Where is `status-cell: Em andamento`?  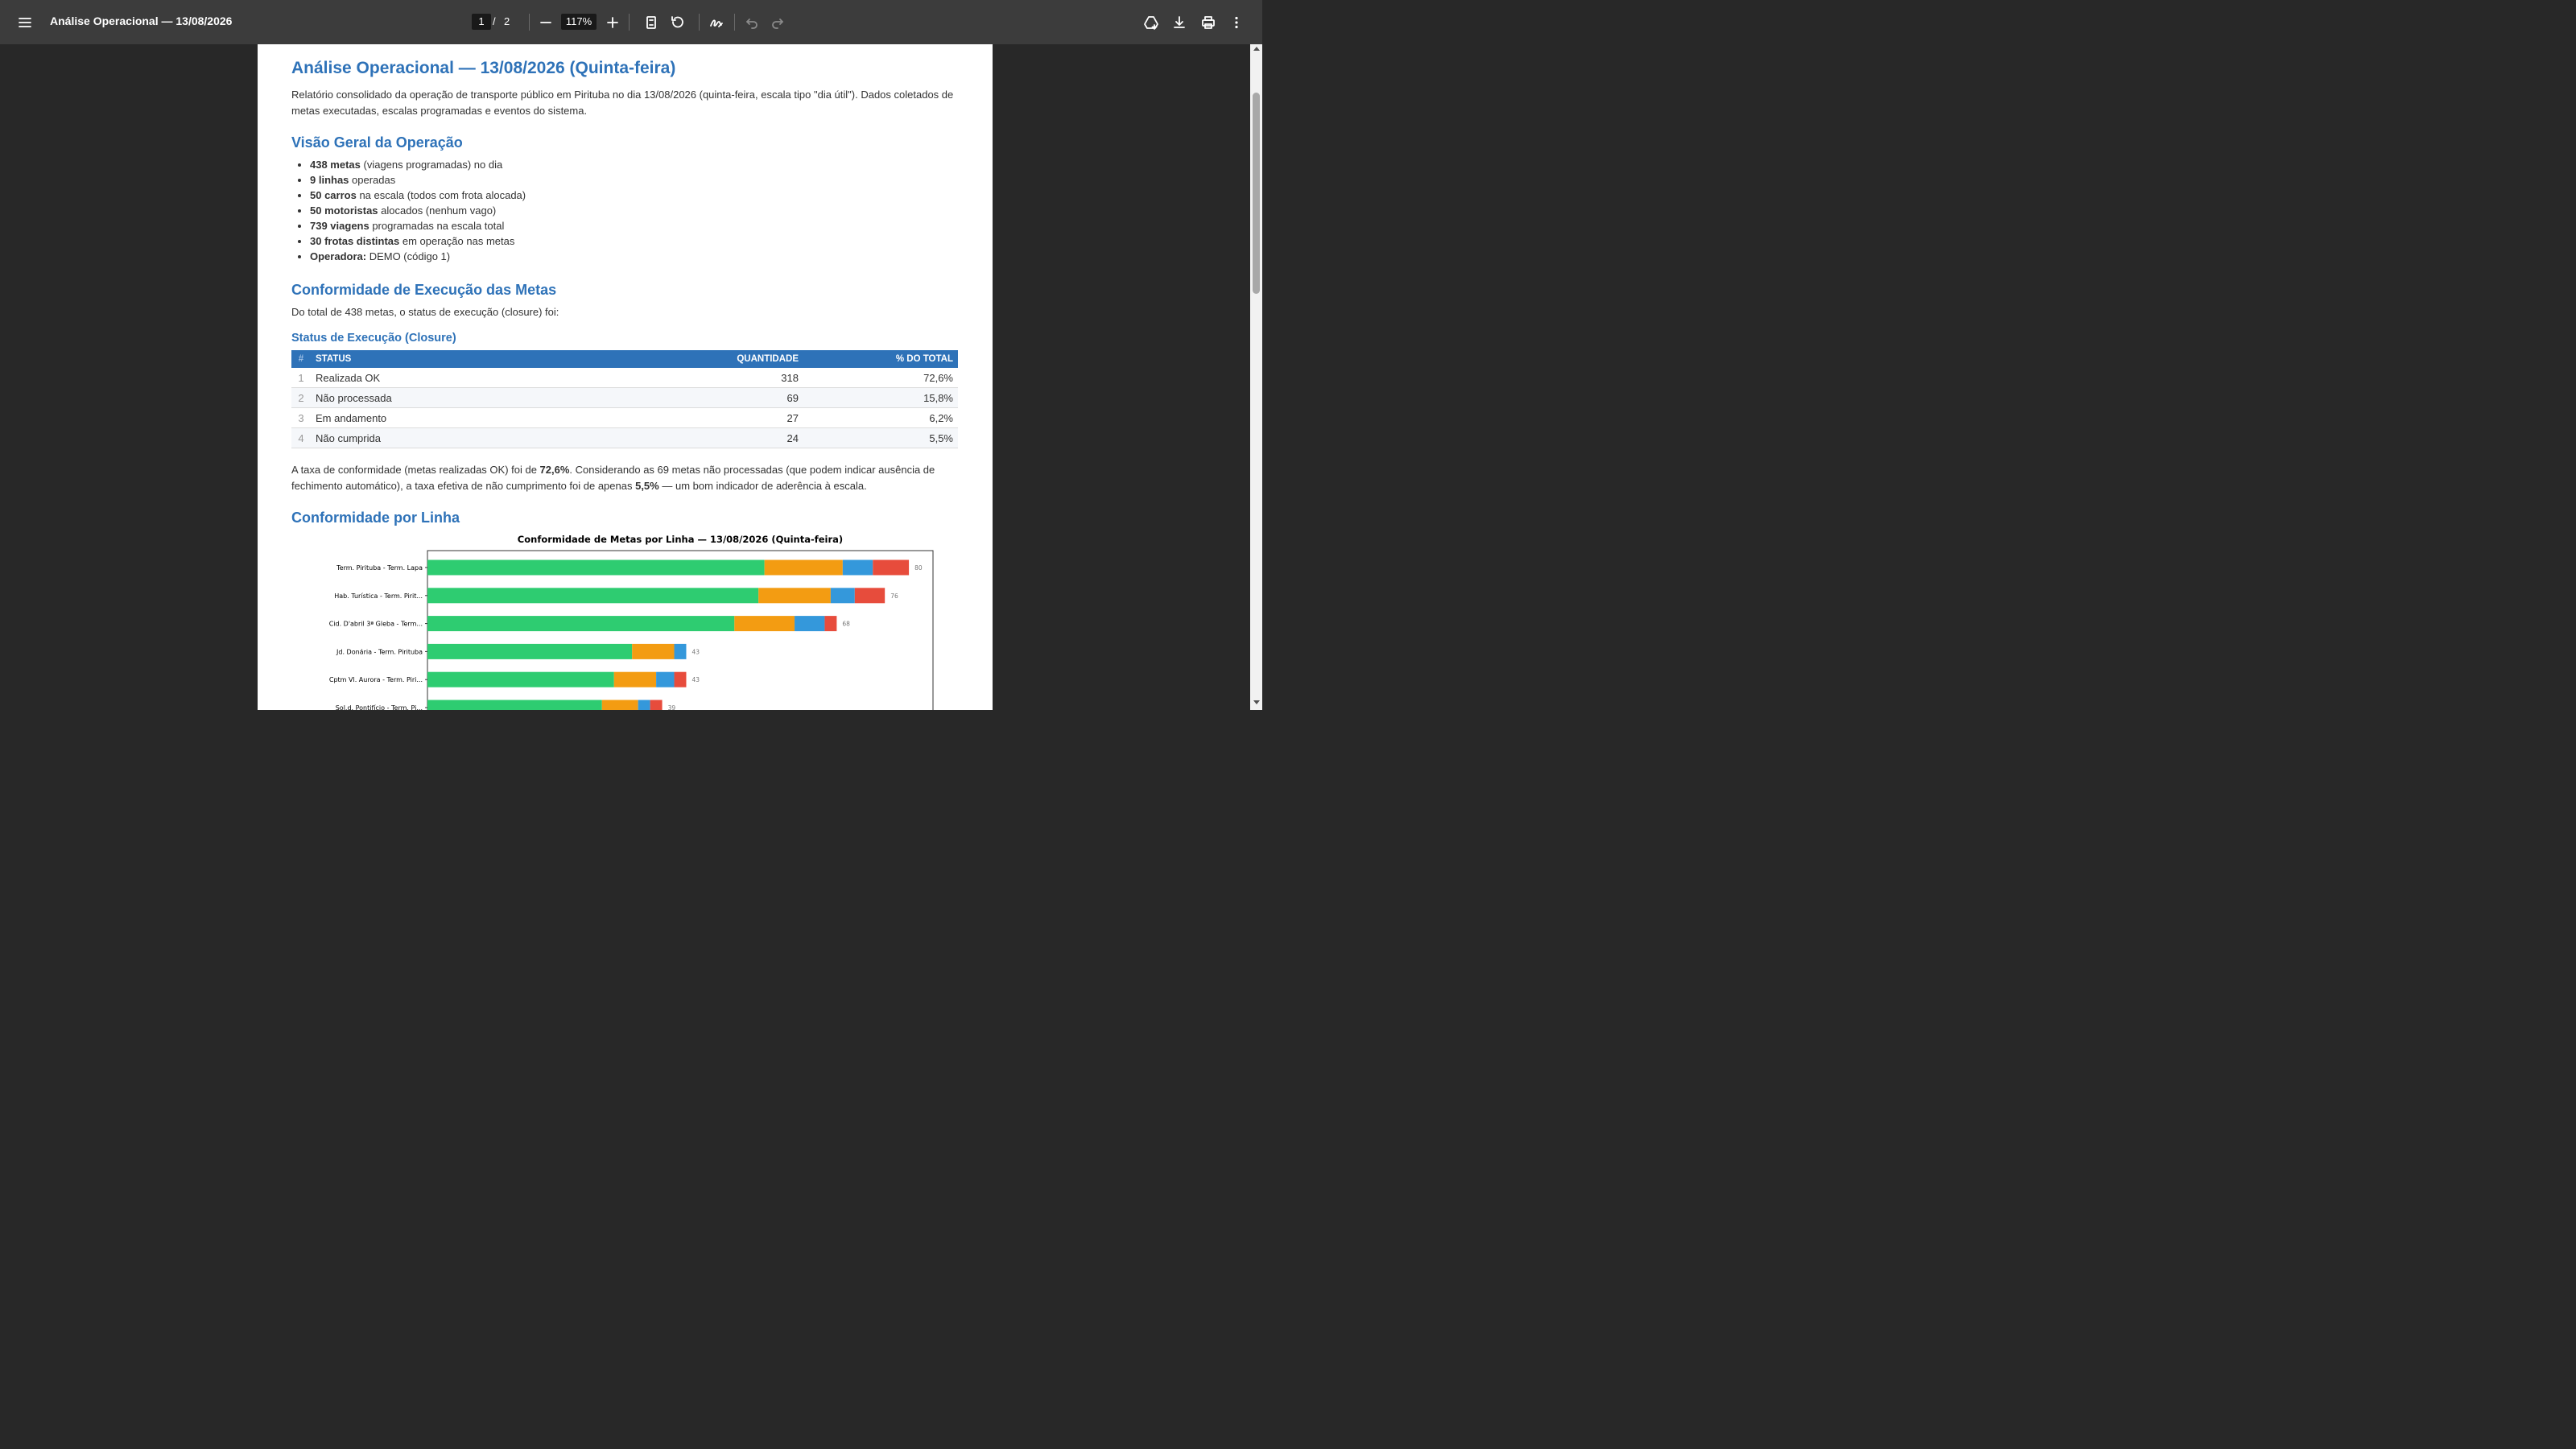
status-cell: Em andamento is located at coordinates (445, 417).